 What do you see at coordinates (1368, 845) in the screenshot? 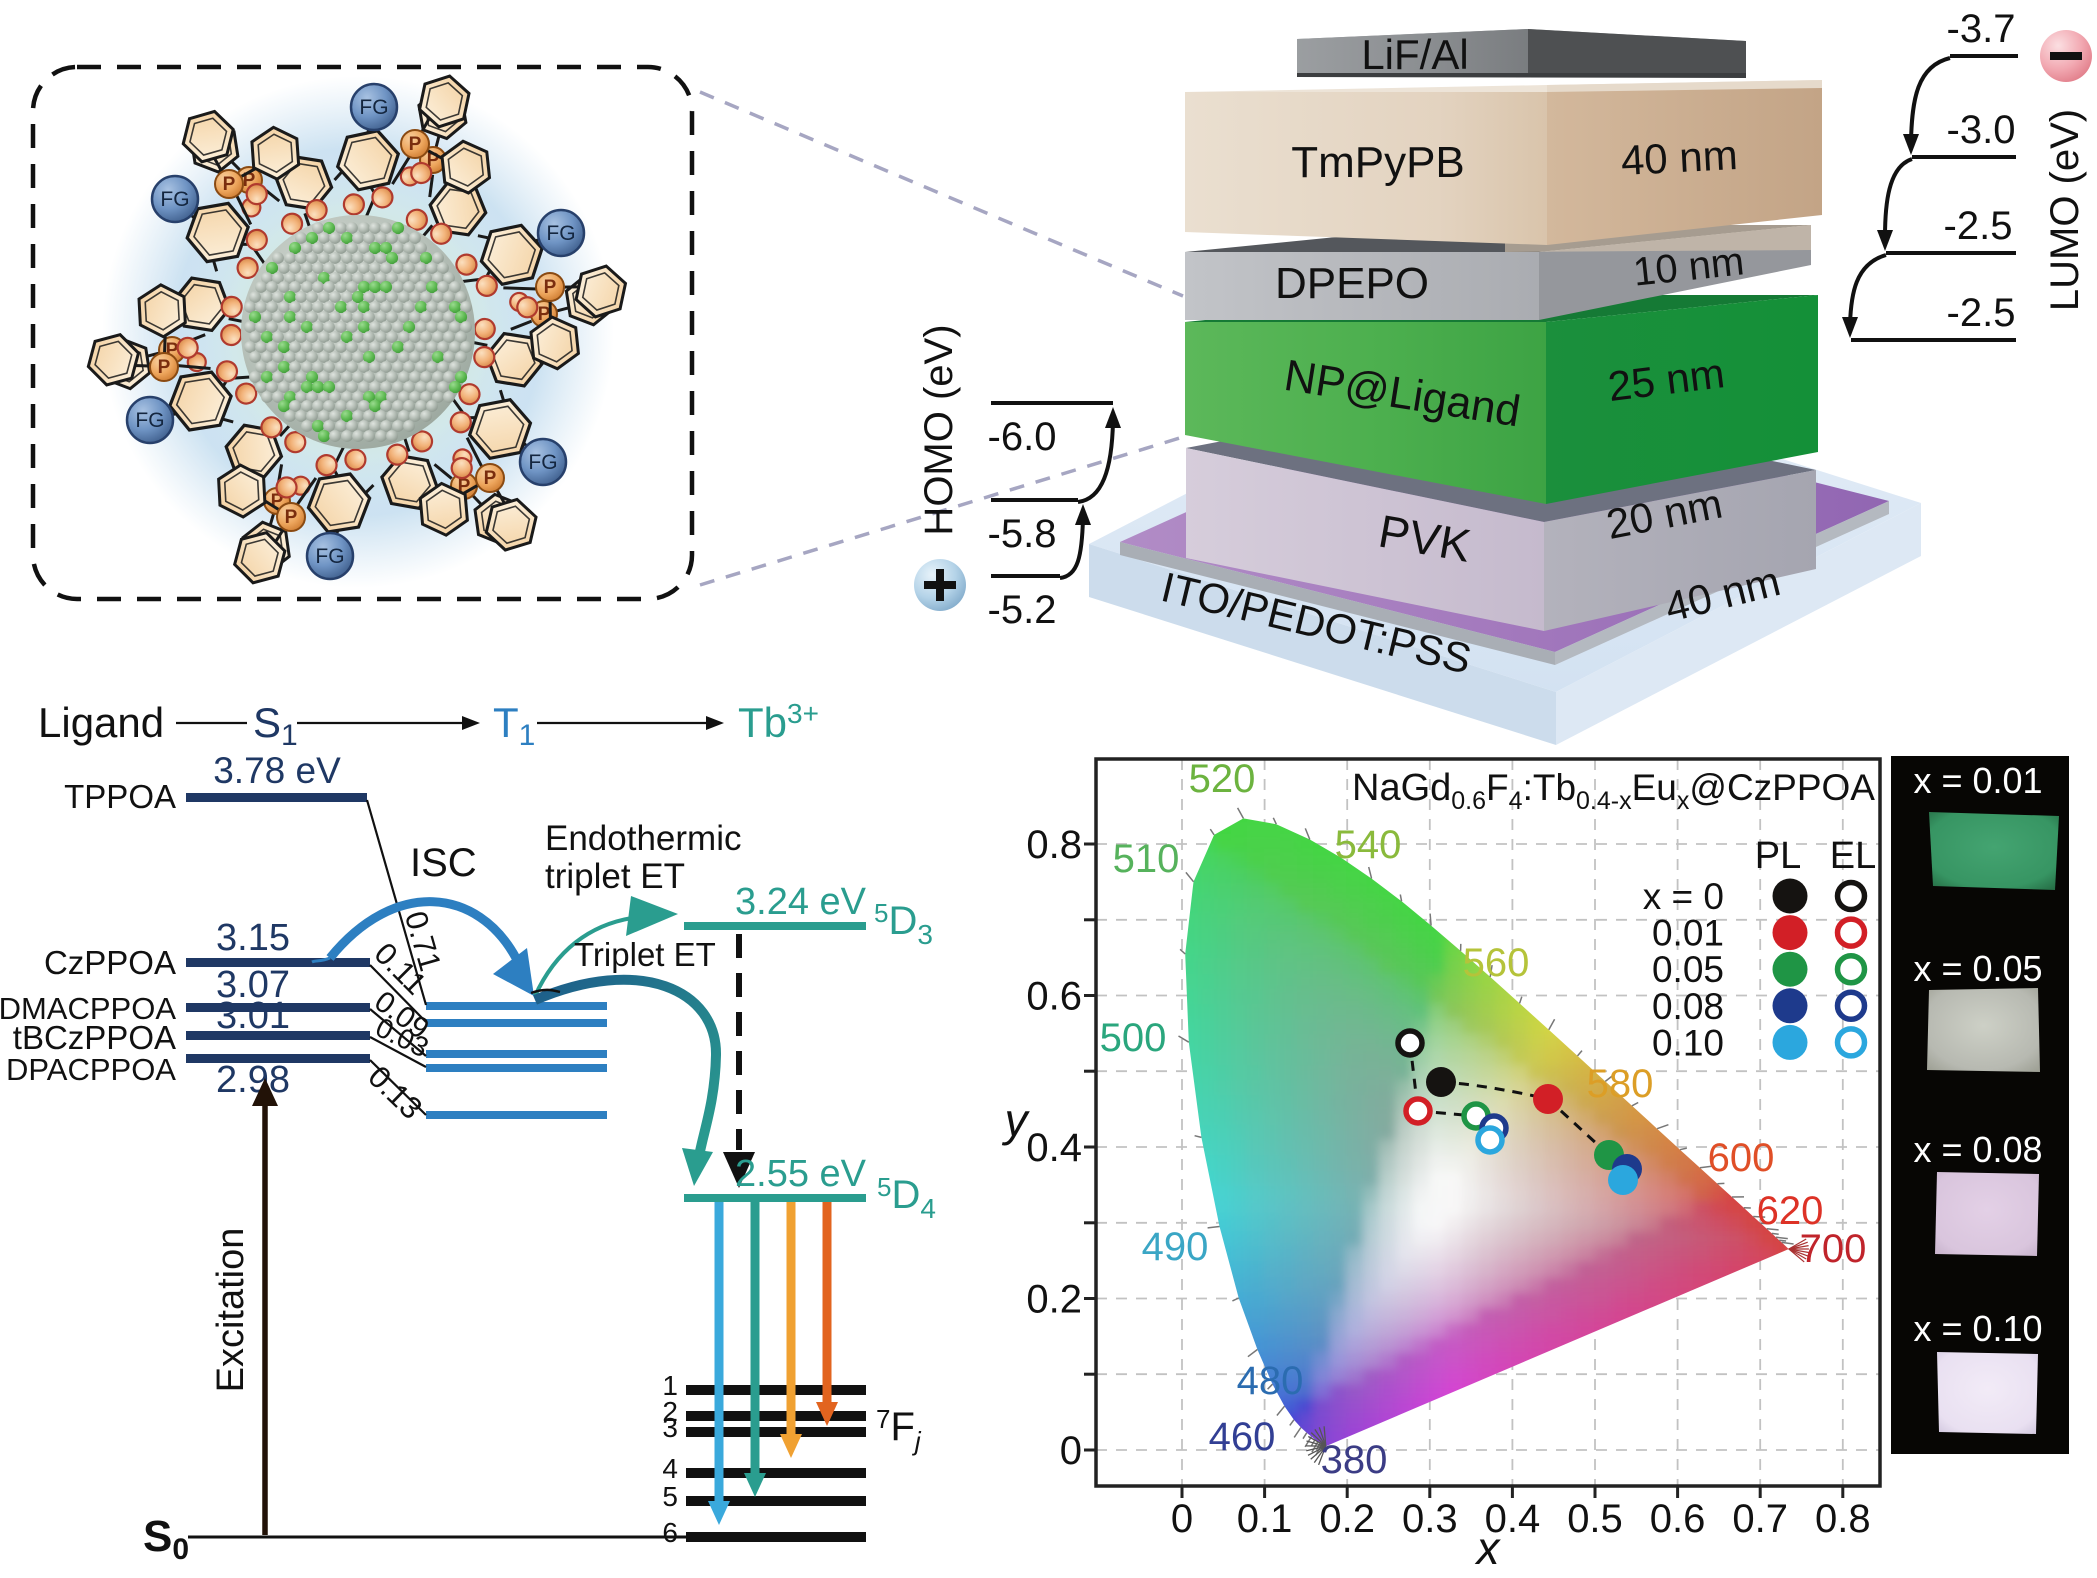
I see `svg-text: 540` at bounding box center [1368, 845].